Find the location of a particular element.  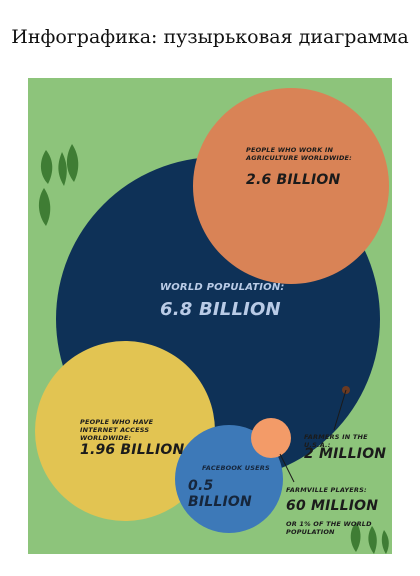

facebook-value: 0.5 Billion is located at coordinates (220, 494).